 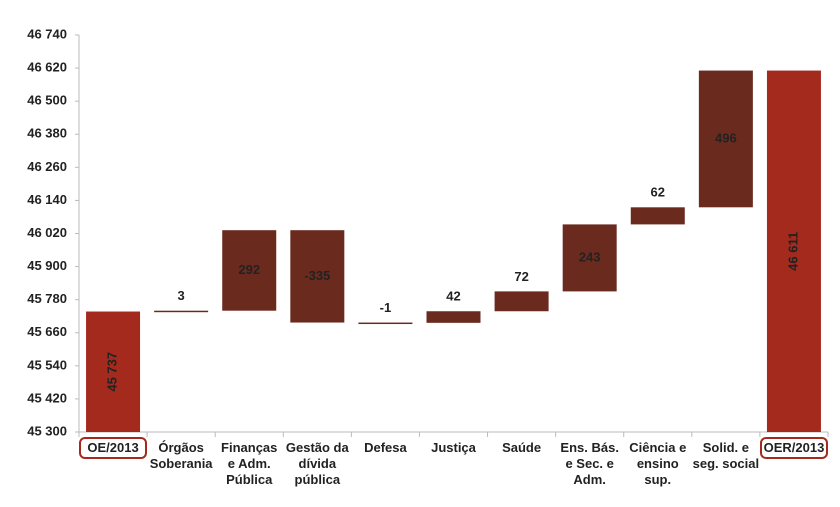 I want to click on value-label: 72, so click(x=521, y=276).